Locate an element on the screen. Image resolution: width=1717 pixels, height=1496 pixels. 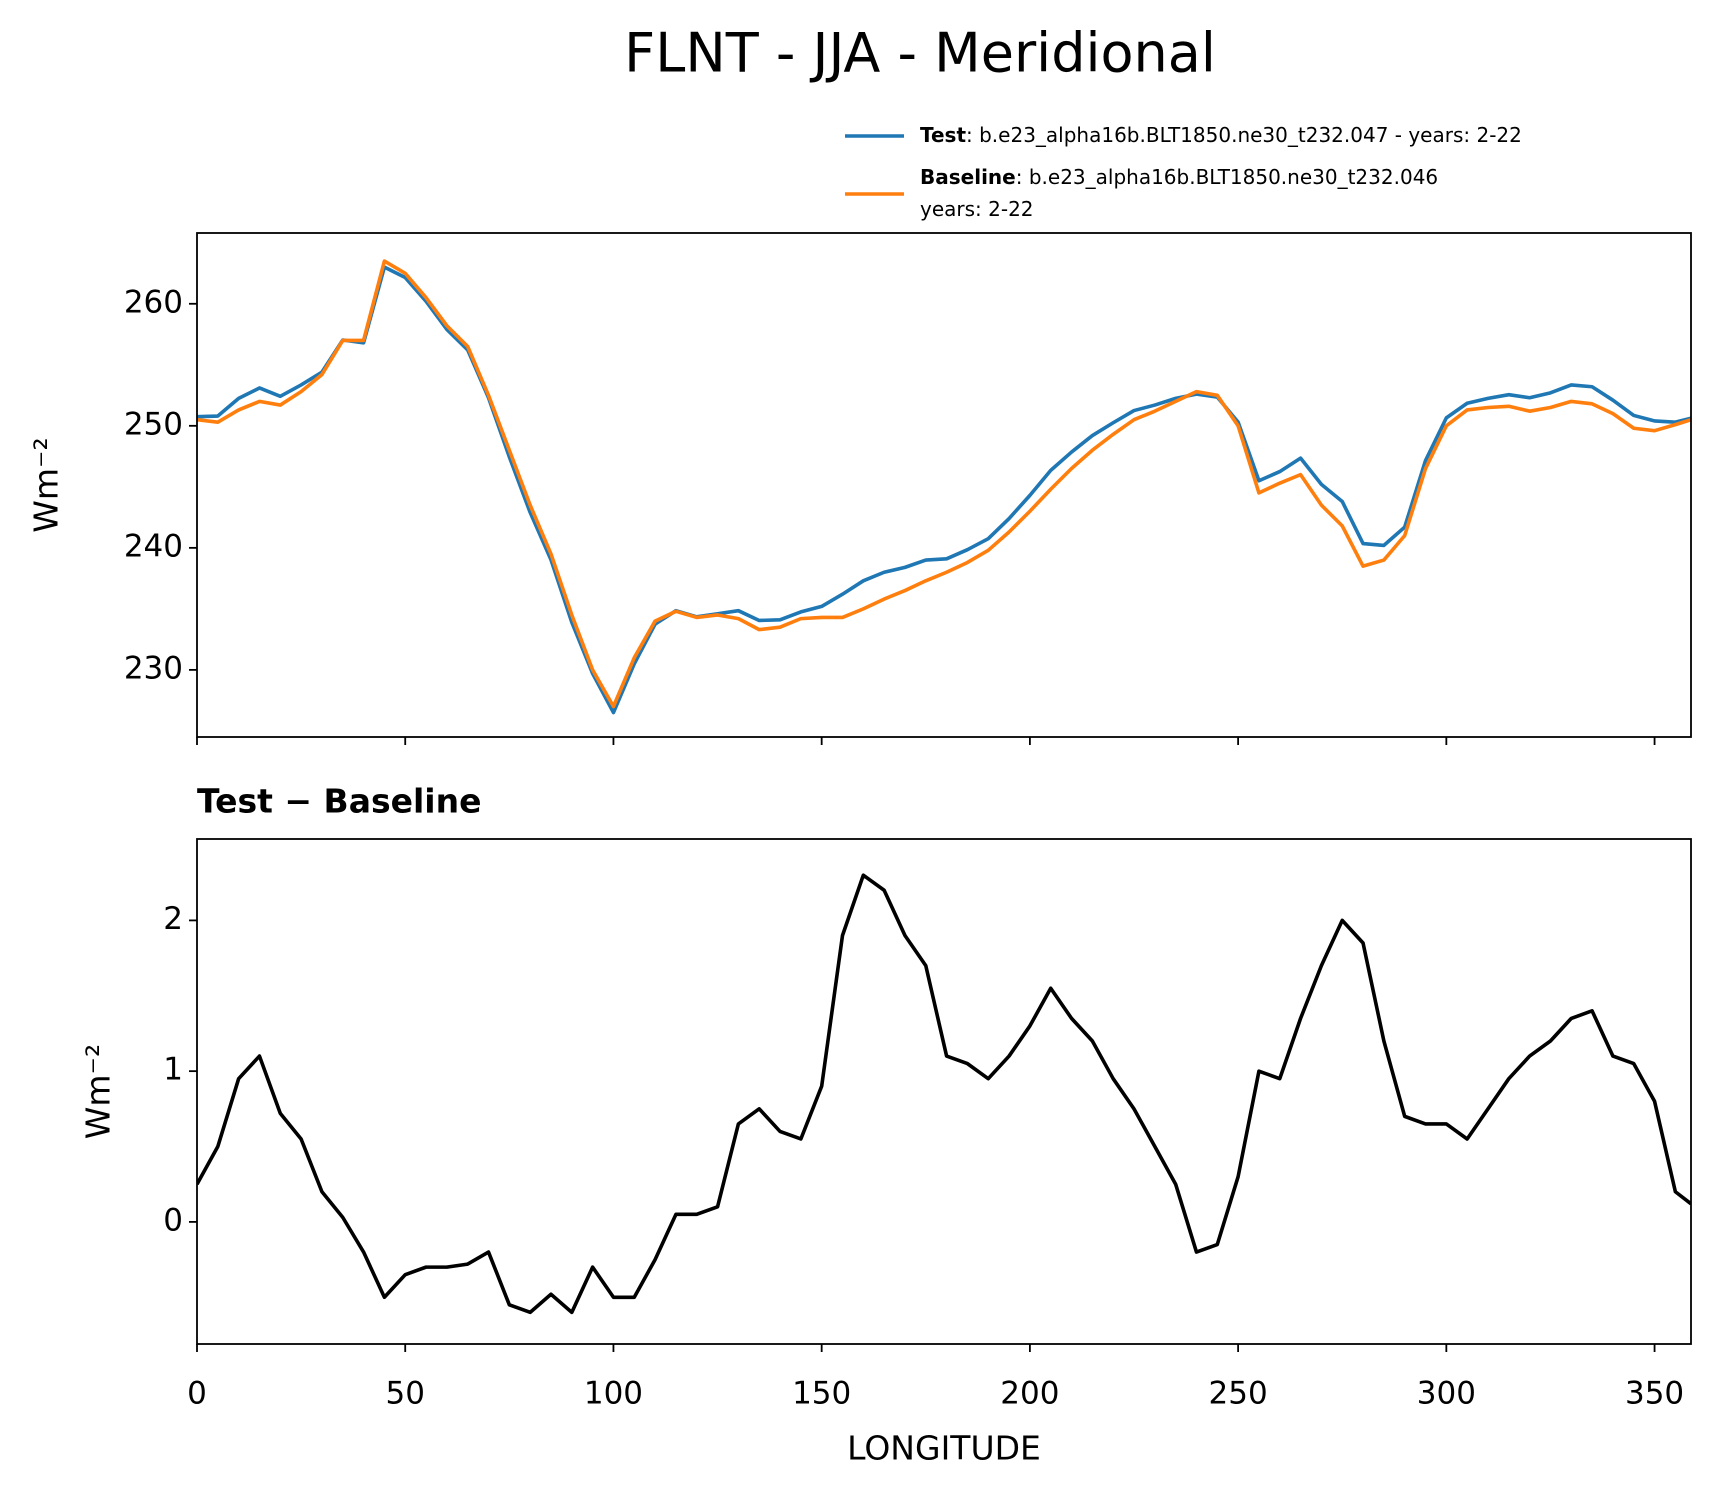
x-tick-label: 150 is located at coordinates (821, 1394).